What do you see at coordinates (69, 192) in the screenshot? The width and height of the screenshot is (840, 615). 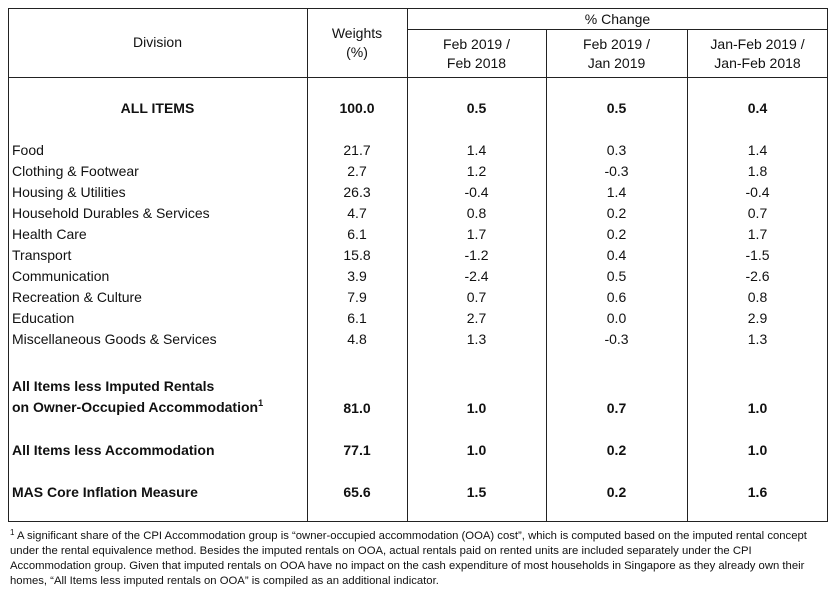 I see `row-label: Housing & Utilities` at bounding box center [69, 192].